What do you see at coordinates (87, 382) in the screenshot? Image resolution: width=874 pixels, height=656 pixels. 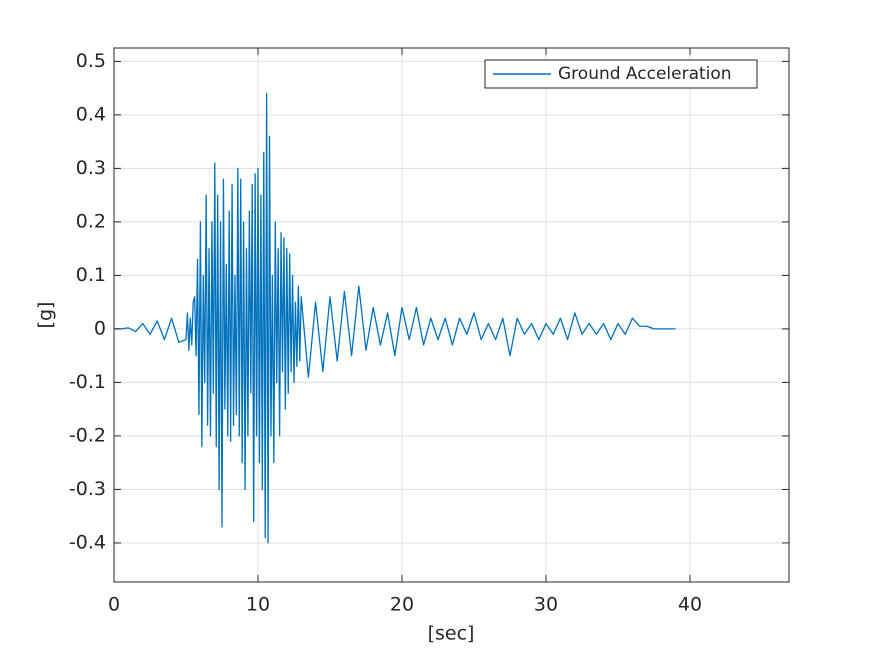 I see `y-tick-label: -0.1` at bounding box center [87, 382].